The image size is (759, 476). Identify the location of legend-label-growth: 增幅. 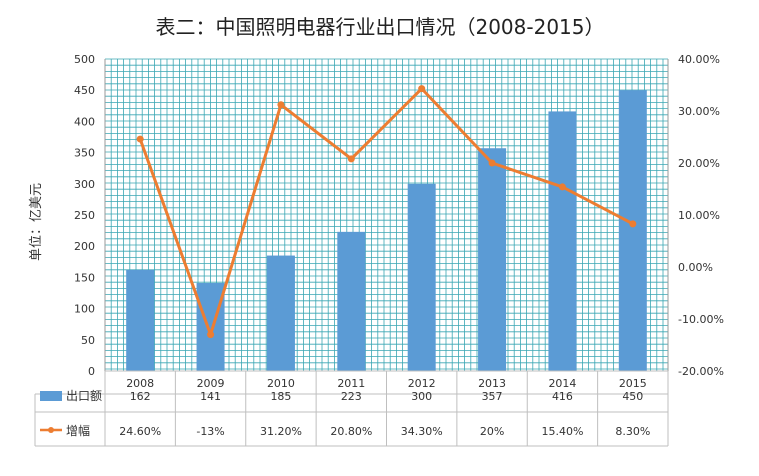
(78, 430).